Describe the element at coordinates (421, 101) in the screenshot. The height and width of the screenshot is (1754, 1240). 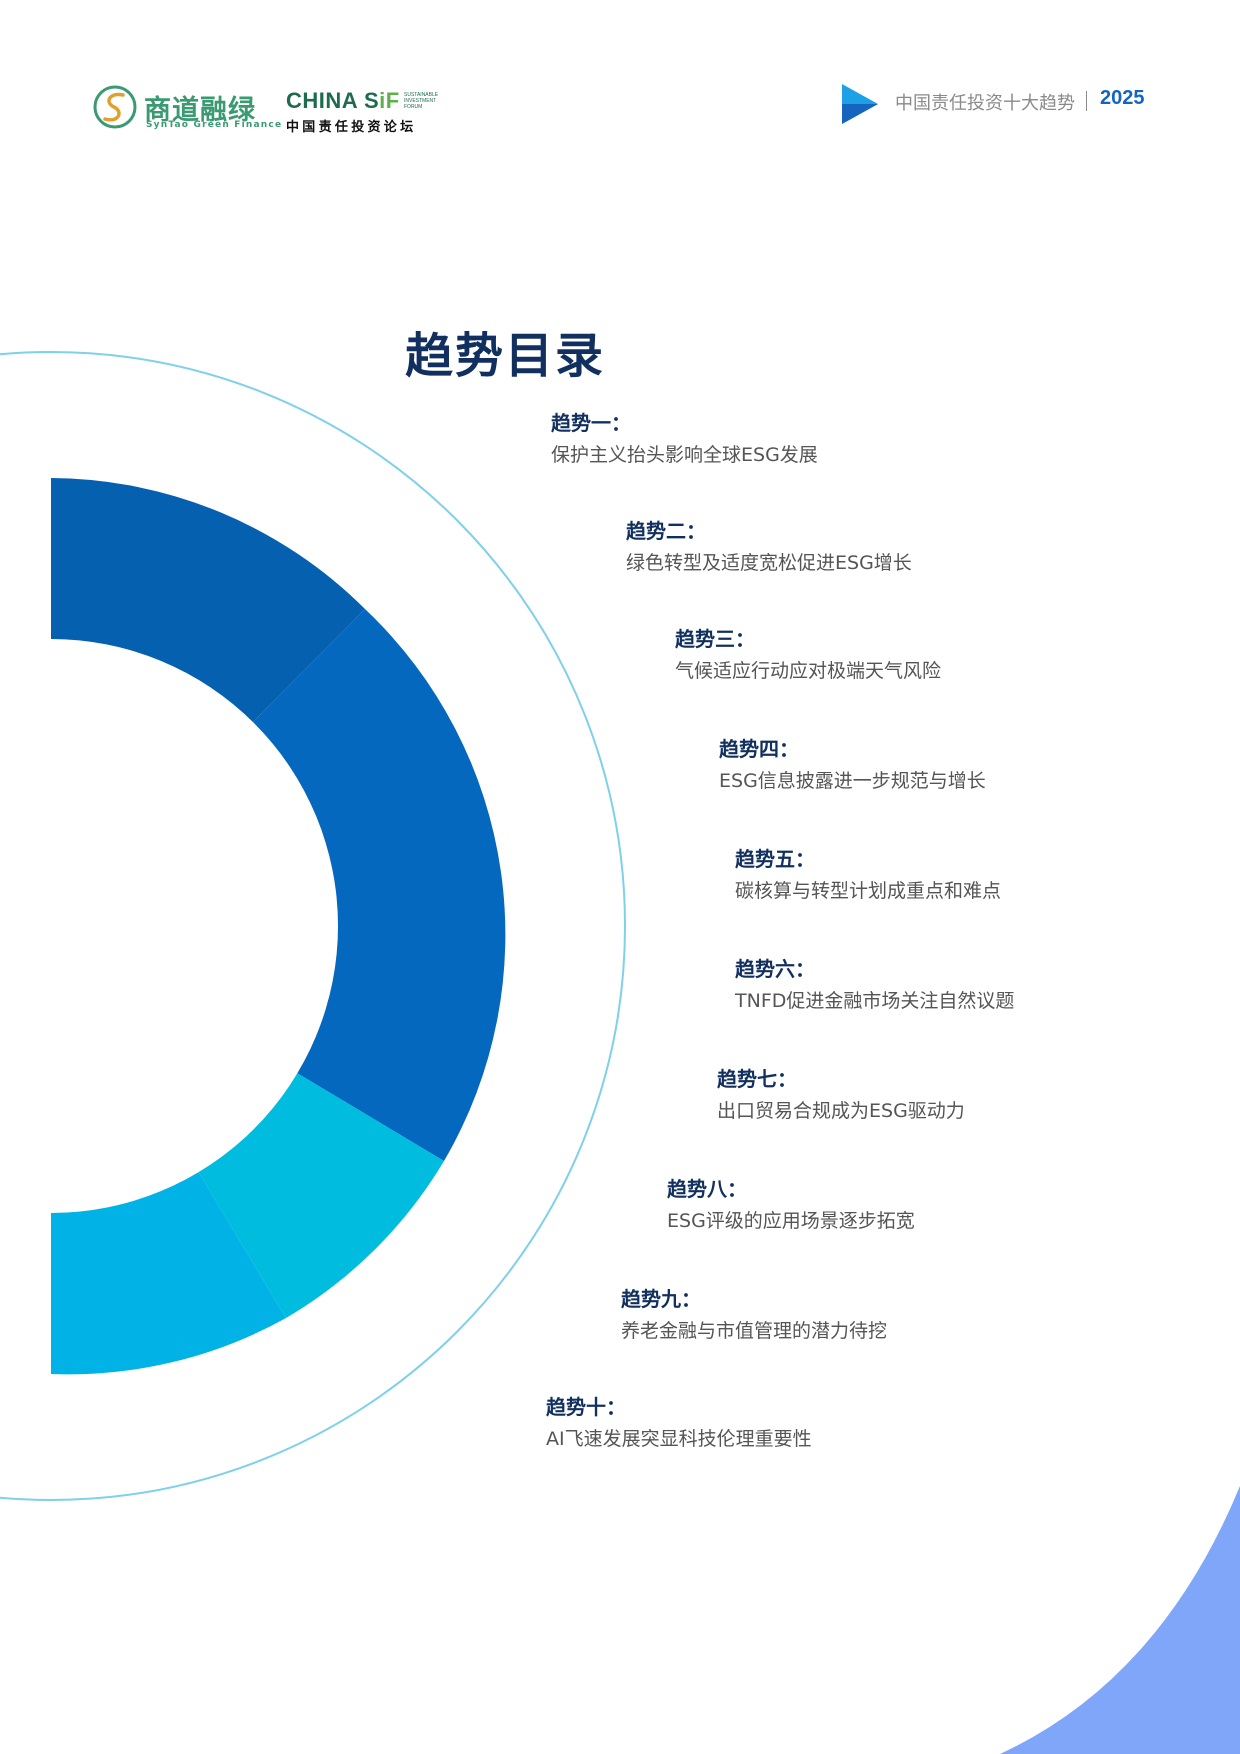
I see `china-sif-small-text: SUSTAINABLE INVESTMENT FORUM` at that location.